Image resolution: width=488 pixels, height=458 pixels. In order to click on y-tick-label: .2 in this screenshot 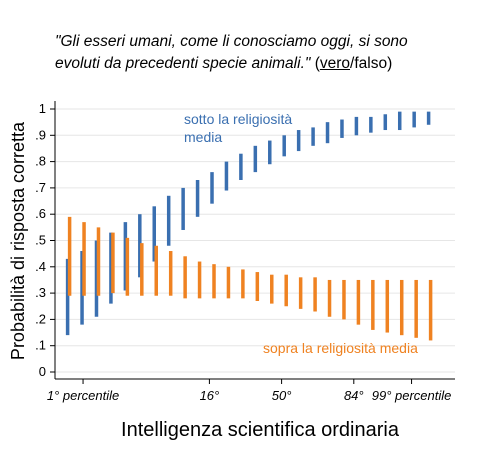, I will do `click(40, 318)`.